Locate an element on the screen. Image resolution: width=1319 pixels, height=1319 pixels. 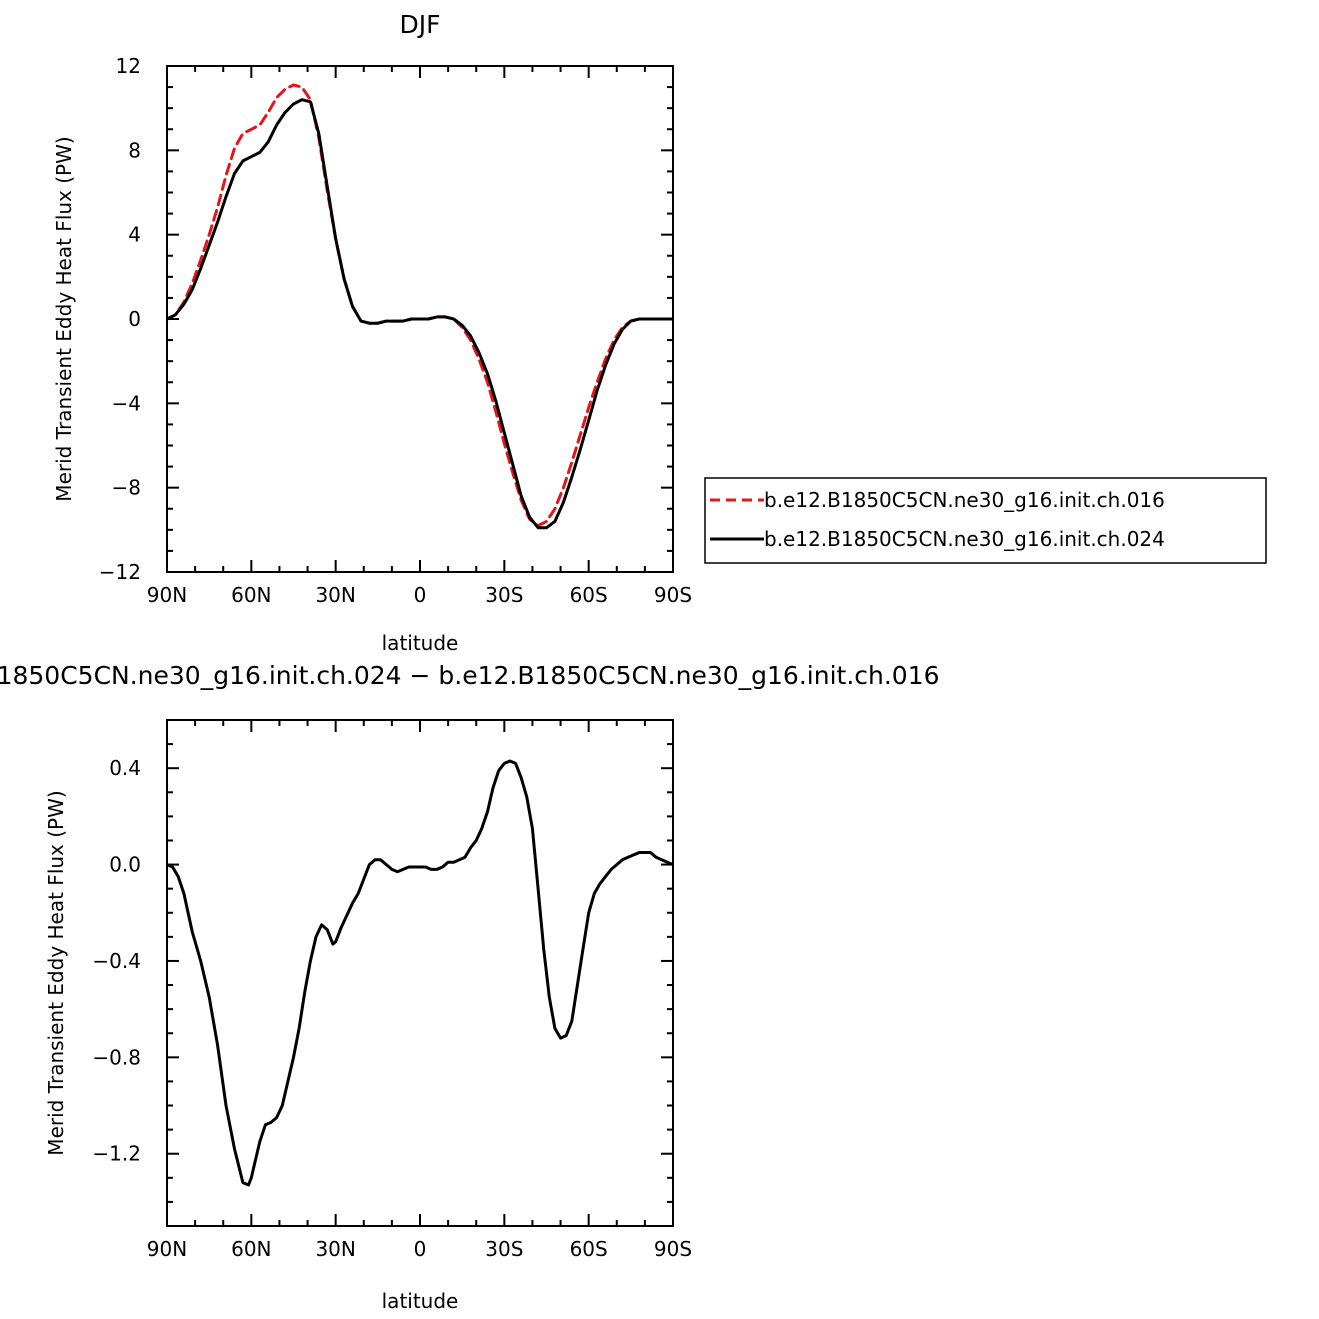
y-tick-label: 4 is located at coordinates (134, 235).